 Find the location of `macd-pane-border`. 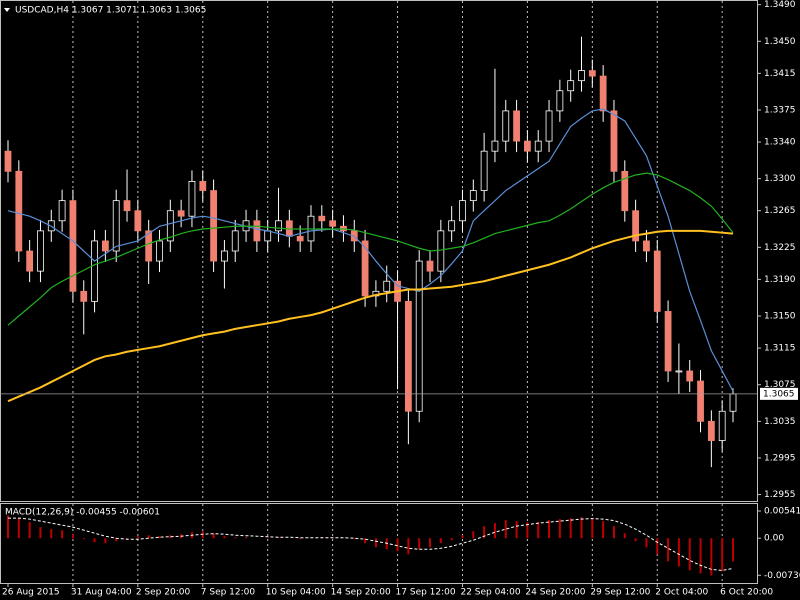

macd-pane-border is located at coordinates (379, 543).